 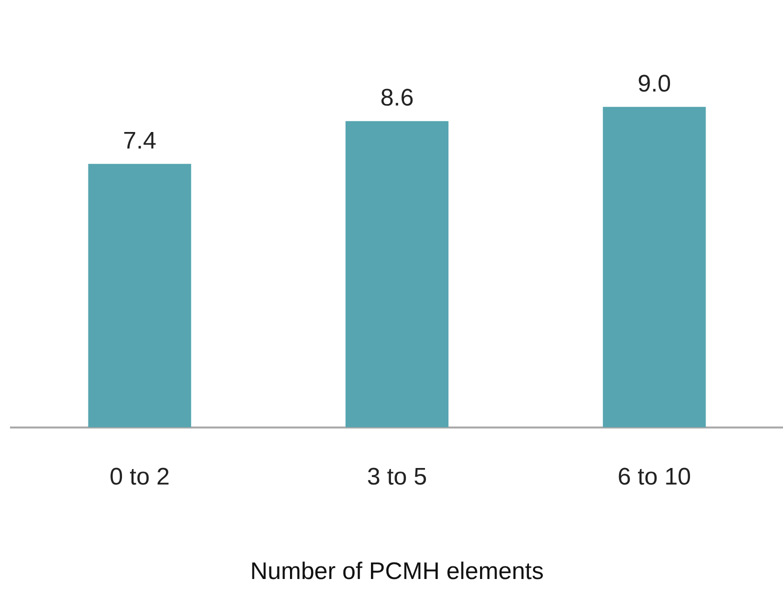 What do you see at coordinates (397, 98) in the screenshot?
I see `data-label: 8.6` at bounding box center [397, 98].